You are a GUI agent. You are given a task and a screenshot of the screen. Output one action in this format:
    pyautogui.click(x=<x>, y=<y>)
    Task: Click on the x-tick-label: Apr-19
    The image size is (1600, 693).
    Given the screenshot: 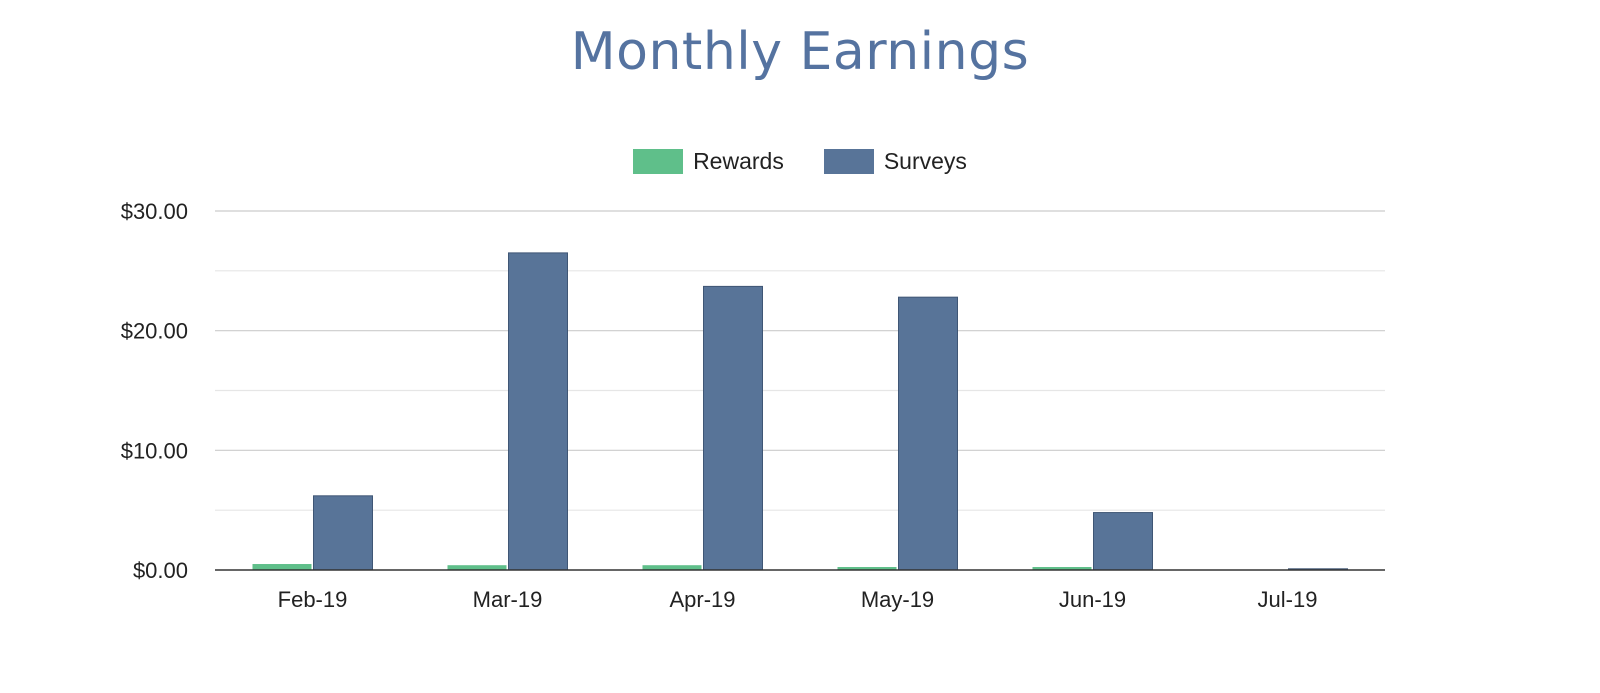 What is the action you would take?
    pyautogui.click(x=702, y=599)
    